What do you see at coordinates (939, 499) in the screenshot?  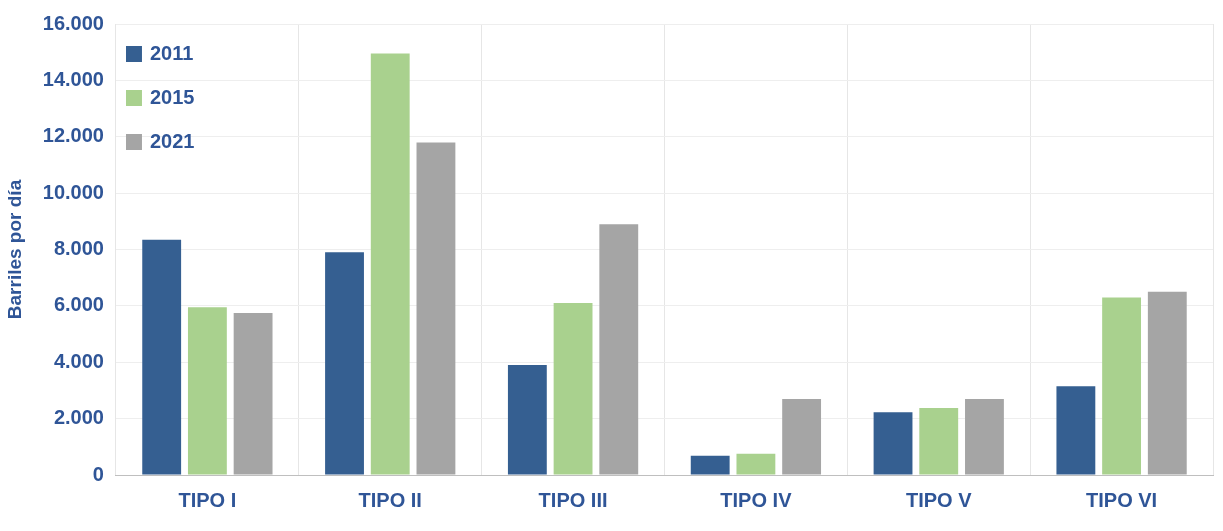 I see `x-tick-label: TIPO V` at bounding box center [939, 499].